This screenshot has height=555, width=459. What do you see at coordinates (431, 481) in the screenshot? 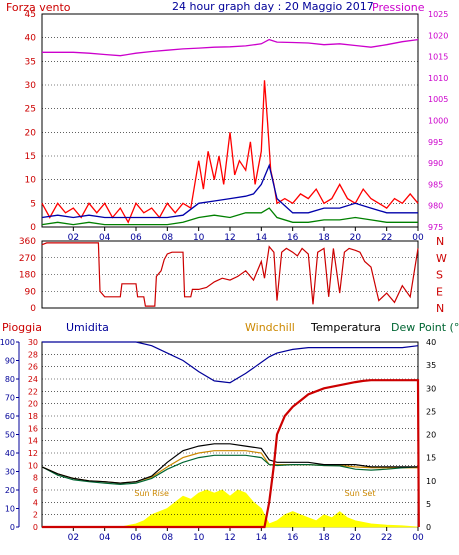
I see `temperature-tick-label: 10` at bounding box center [431, 481].